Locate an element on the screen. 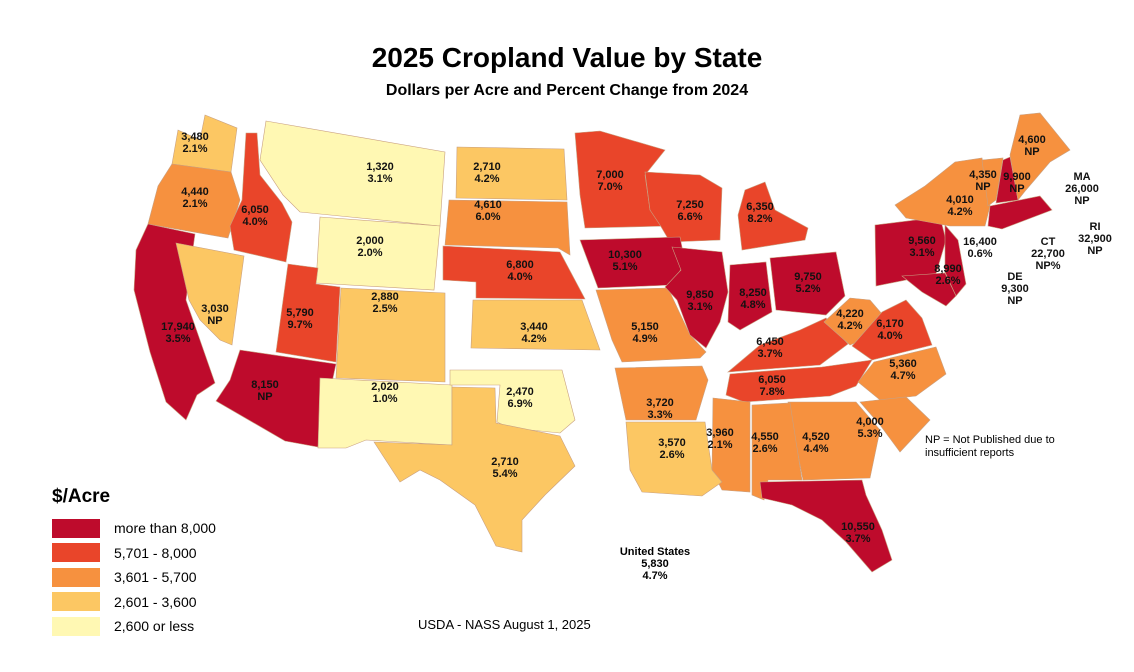  state-change-ia: 5.1% is located at coordinates (624, 267).